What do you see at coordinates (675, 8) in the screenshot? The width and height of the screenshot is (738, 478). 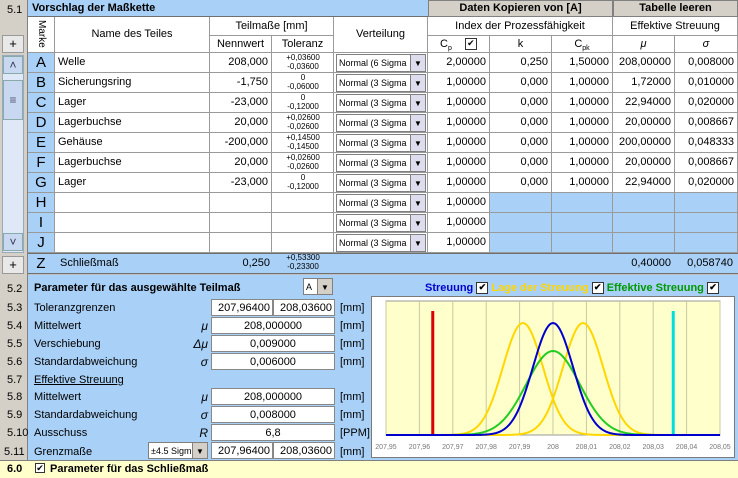 I see `clear-table-button: Tabelle leeren` at bounding box center [675, 8].